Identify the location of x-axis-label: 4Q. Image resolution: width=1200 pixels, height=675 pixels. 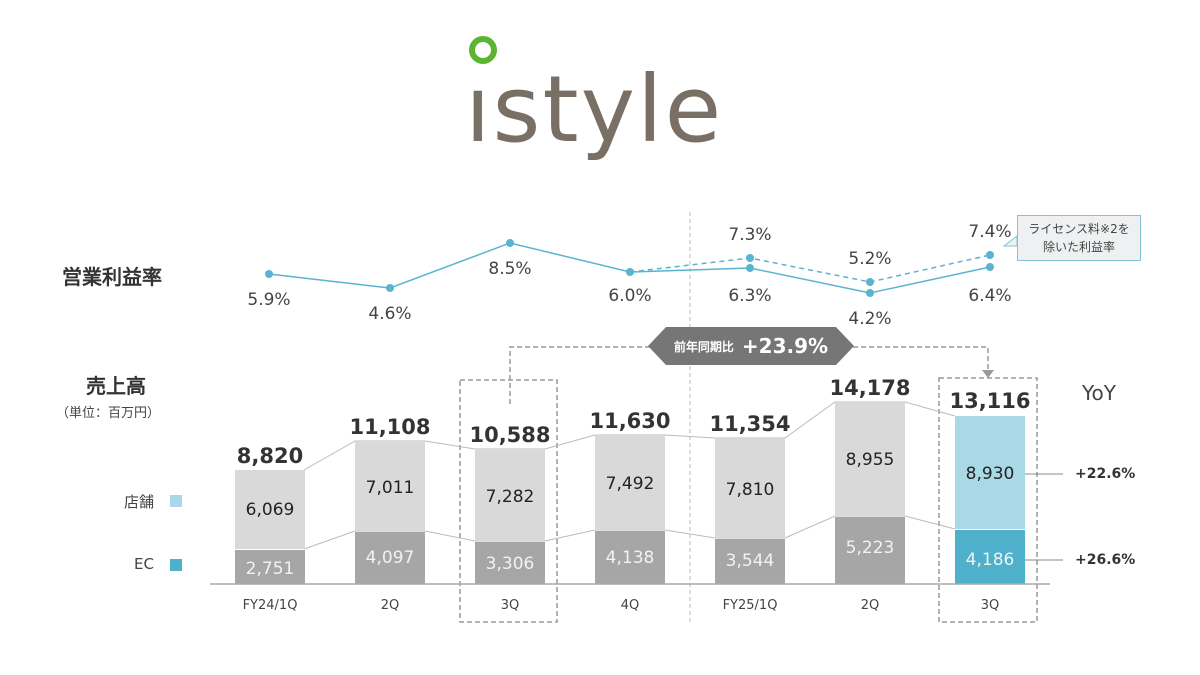
(630, 605).